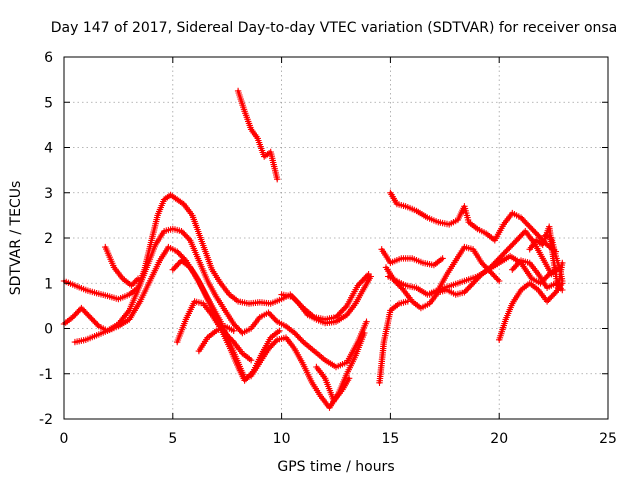 The image size is (640, 480). I want to click on x-tick-label: 20, so click(499, 439).